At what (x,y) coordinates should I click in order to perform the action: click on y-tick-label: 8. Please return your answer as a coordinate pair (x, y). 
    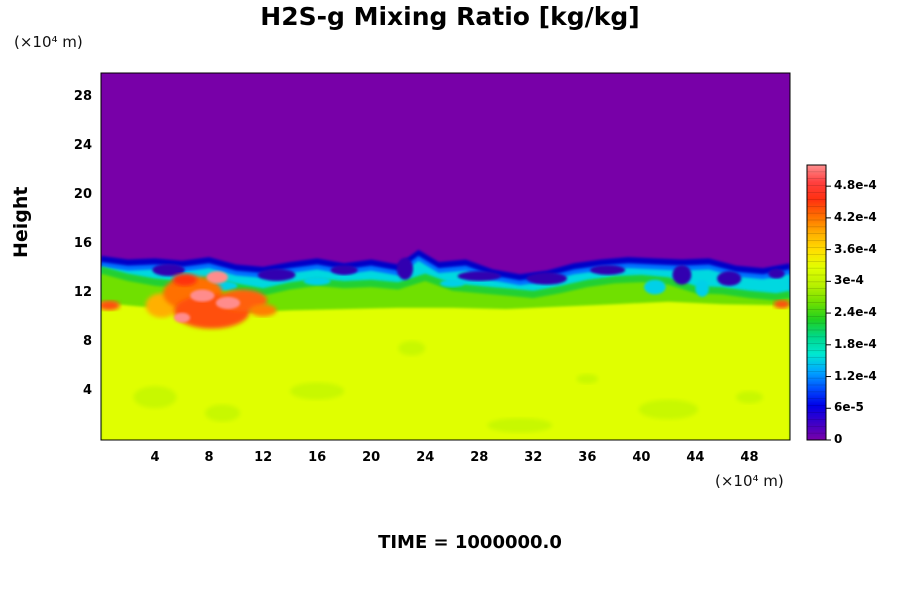
    Looking at the image, I should click on (87, 342).